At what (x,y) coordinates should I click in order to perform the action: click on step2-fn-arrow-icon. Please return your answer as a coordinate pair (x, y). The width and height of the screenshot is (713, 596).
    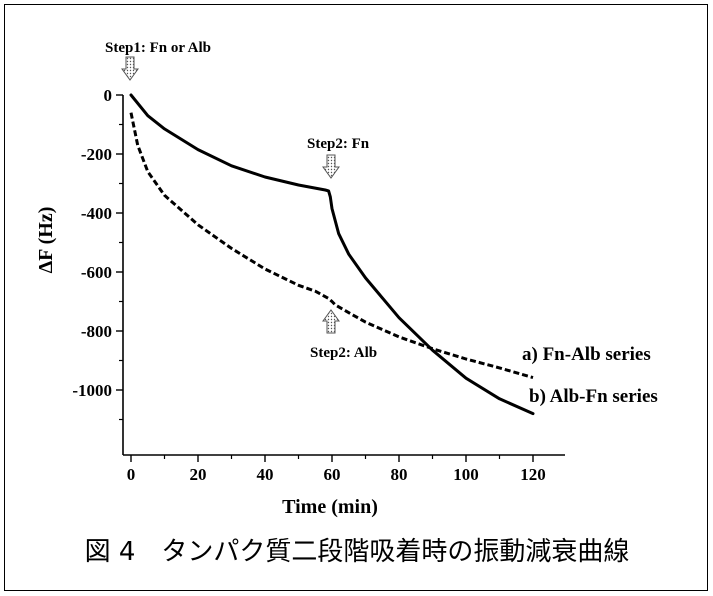
    Looking at the image, I should click on (331, 166).